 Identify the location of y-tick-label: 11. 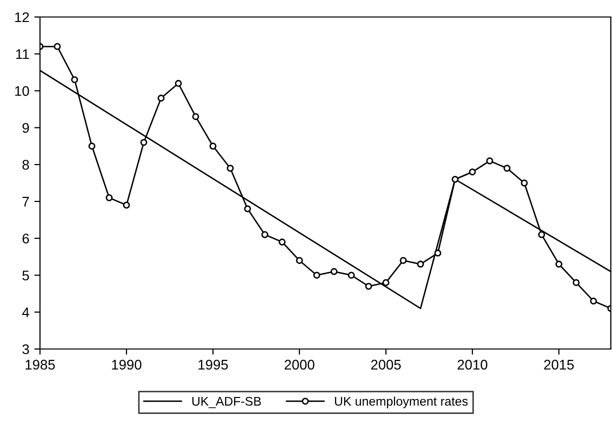
(22, 54).